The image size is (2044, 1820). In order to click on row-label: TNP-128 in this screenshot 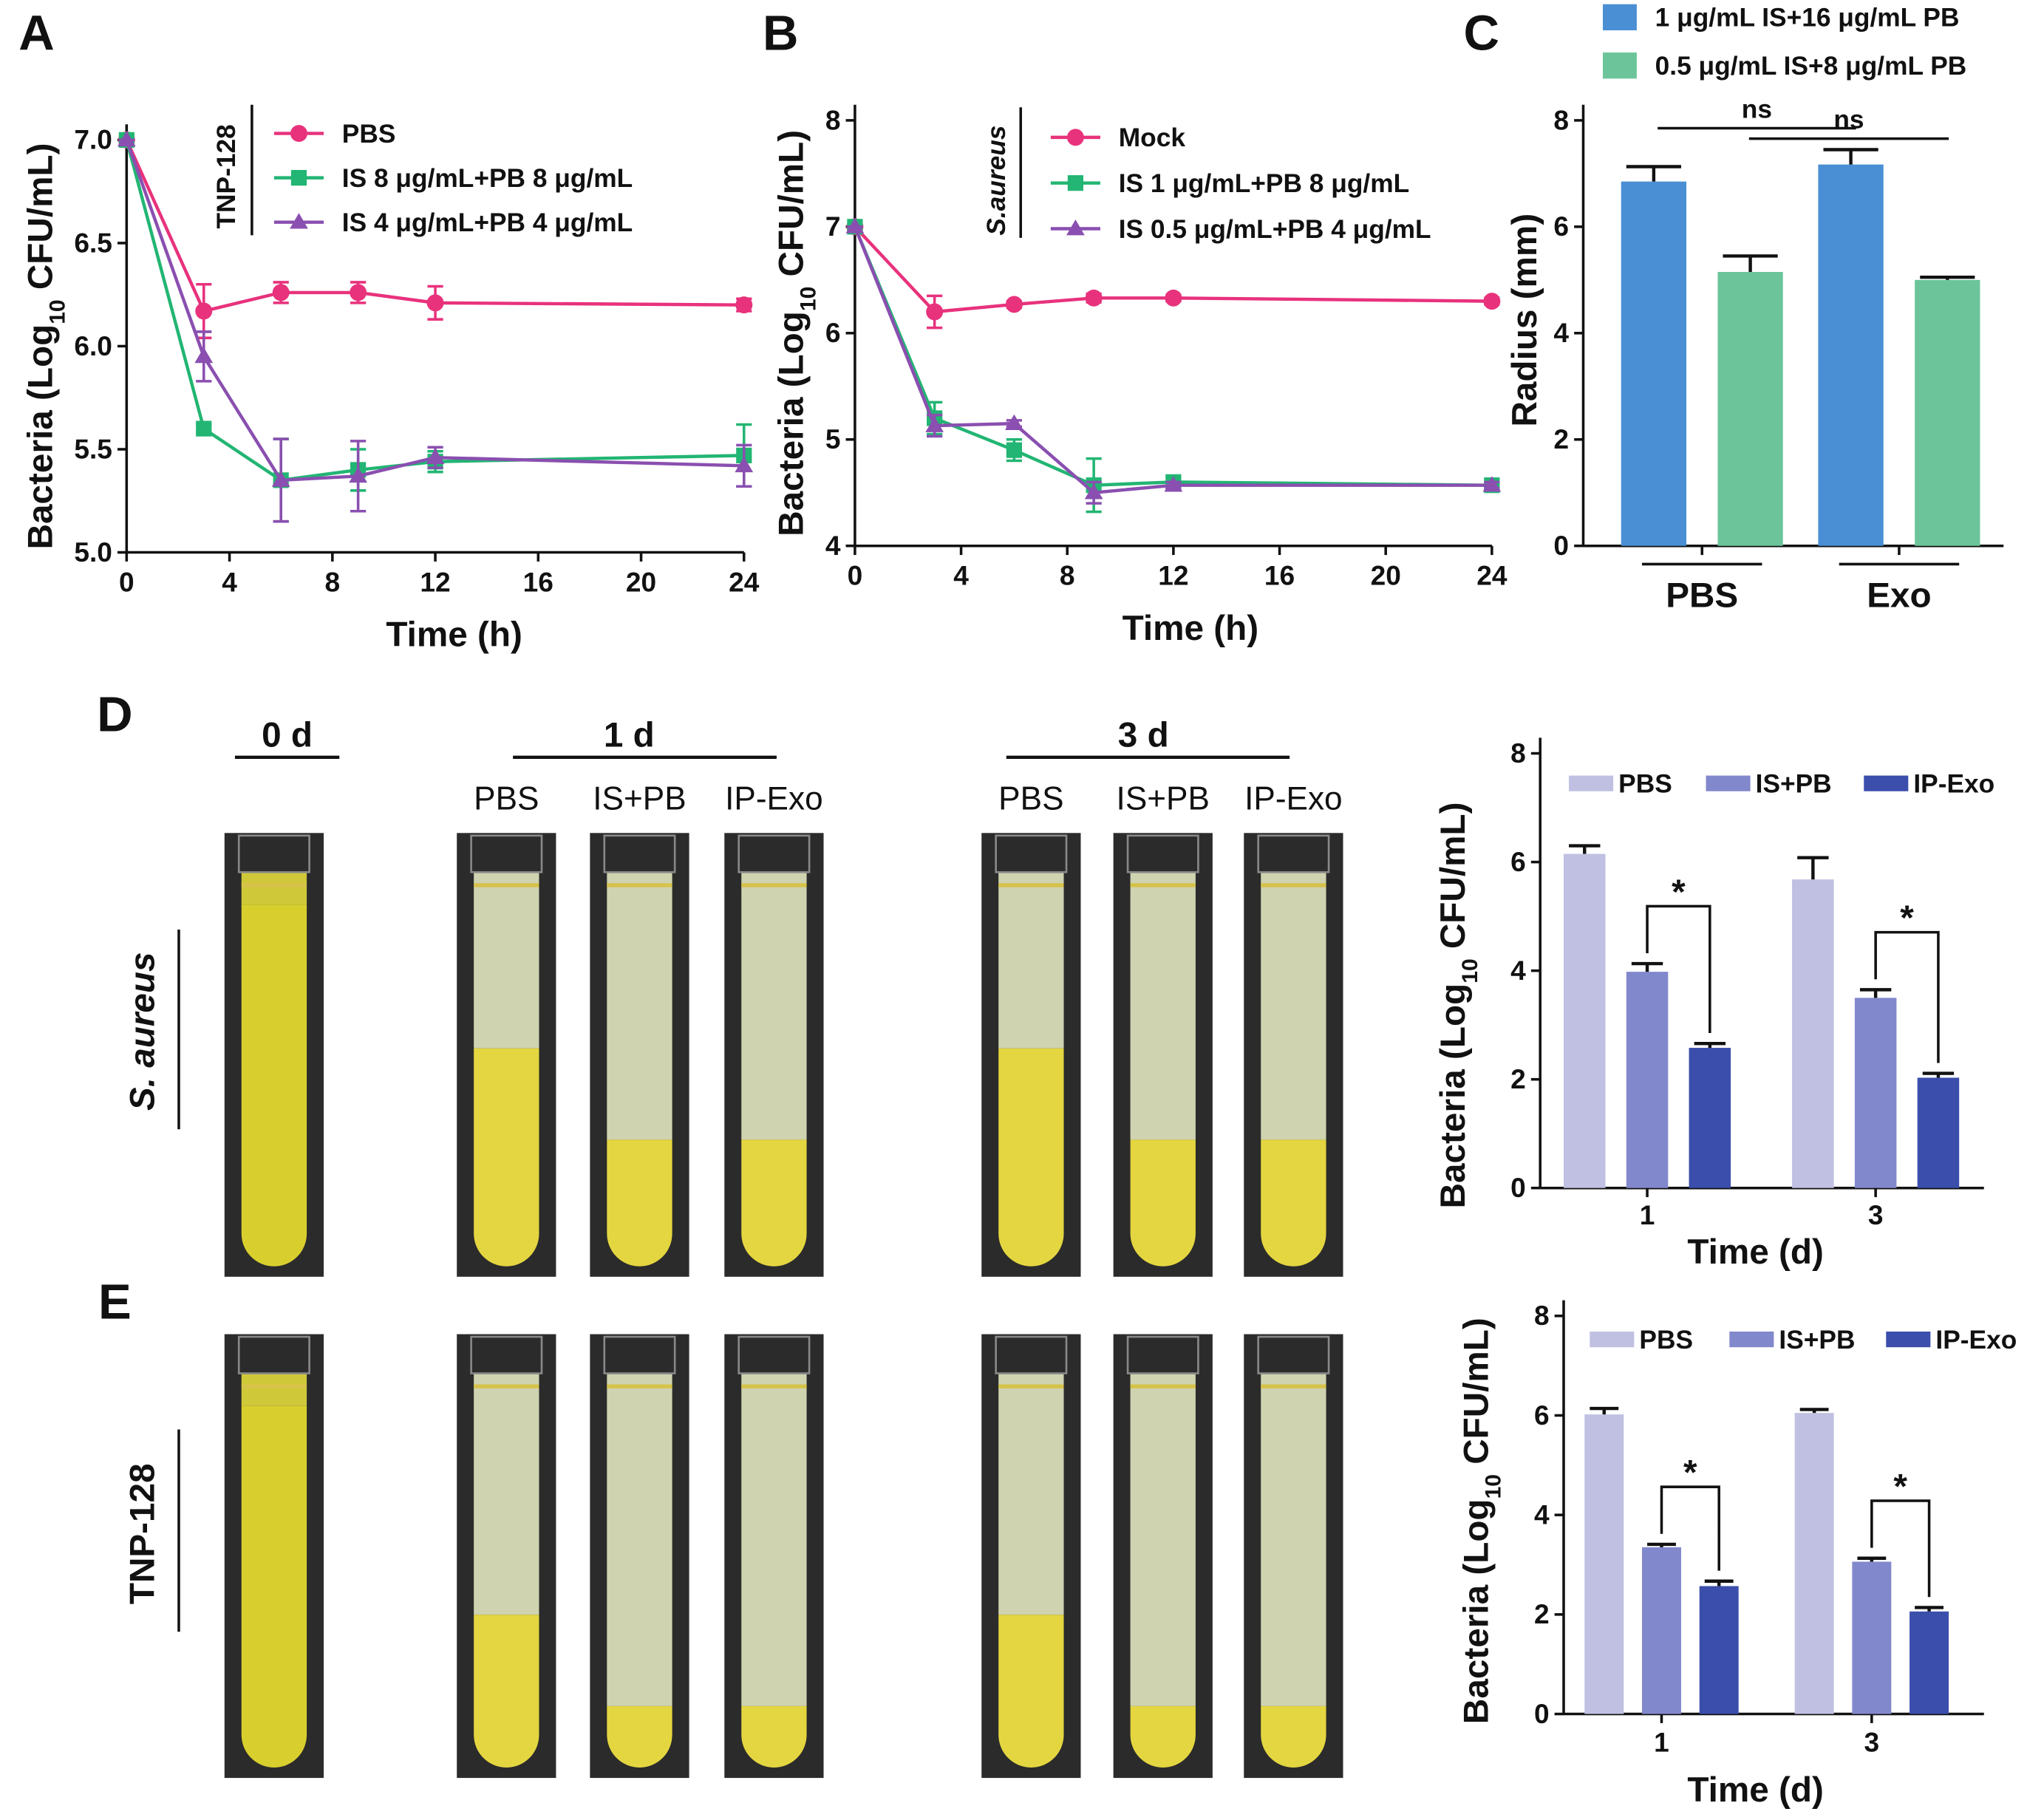, I will do `click(142, 1533)`.